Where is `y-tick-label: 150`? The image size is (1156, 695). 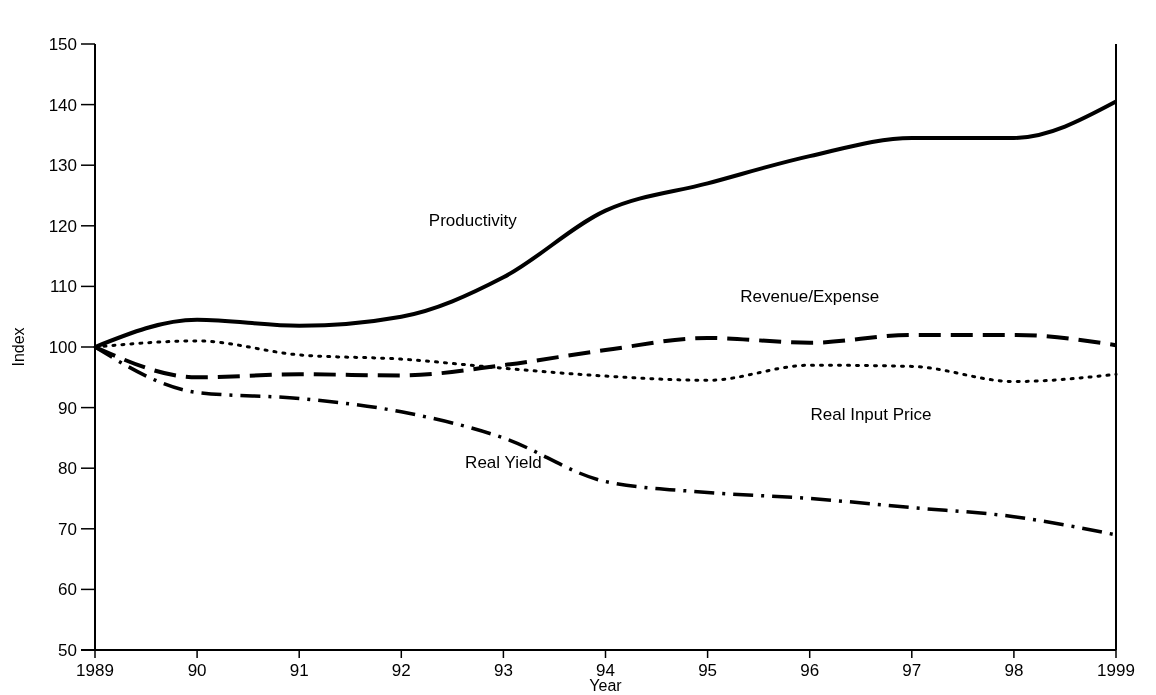
y-tick-label: 150 is located at coordinates (62, 44).